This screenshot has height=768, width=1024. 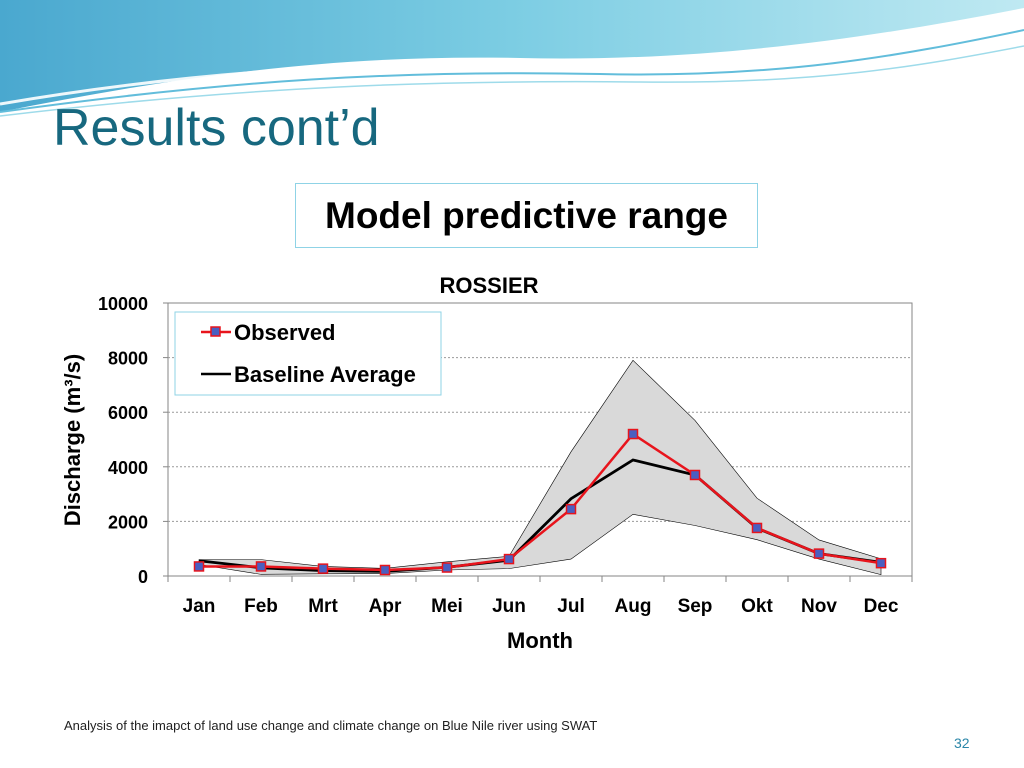 I want to click on legend-box, so click(x=308, y=353).